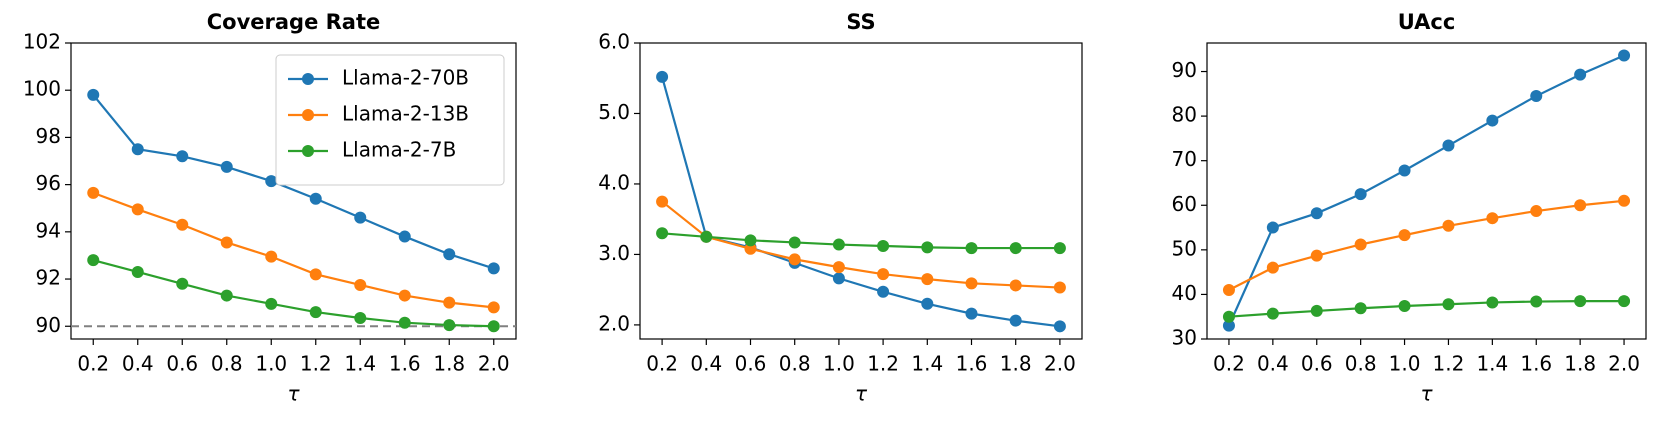 The height and width of the screenshot is (423, 1661). What do you see at coordinates (48, 183) in the screenshot?
I see `y-tick-label: 96` at bounding box center [48, 183].